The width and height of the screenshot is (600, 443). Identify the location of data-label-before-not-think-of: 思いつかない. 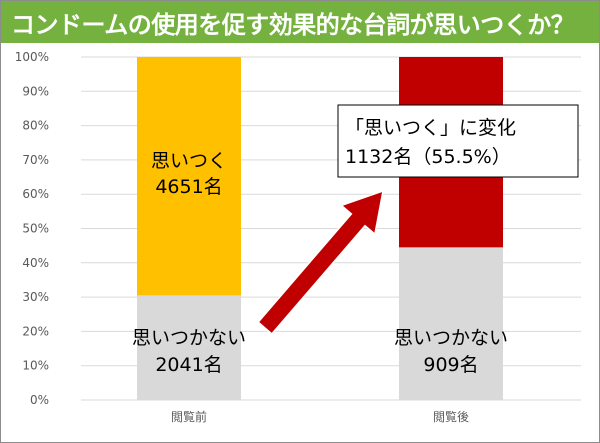
(189, 338).